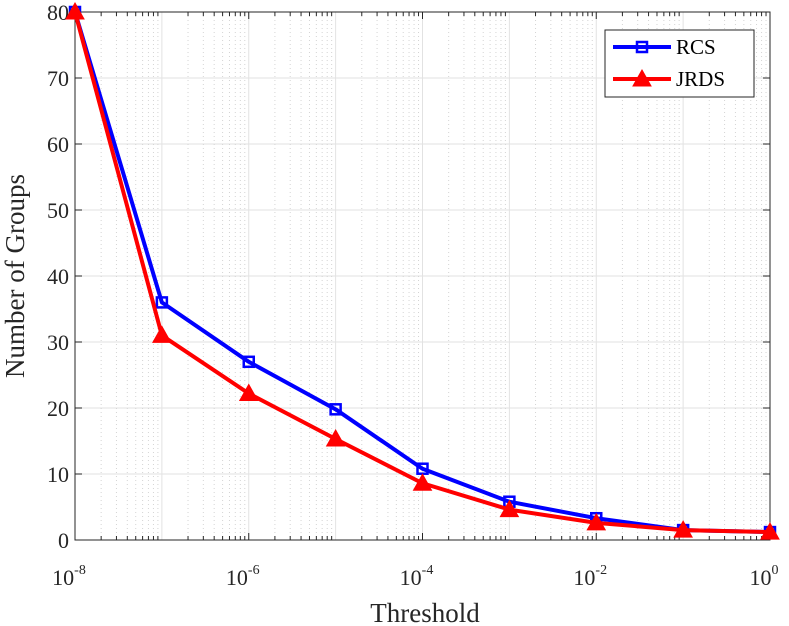  Describe the element at coordinates (58, 408) in the screenshot. I see `y-tick-label: 20` at that location.